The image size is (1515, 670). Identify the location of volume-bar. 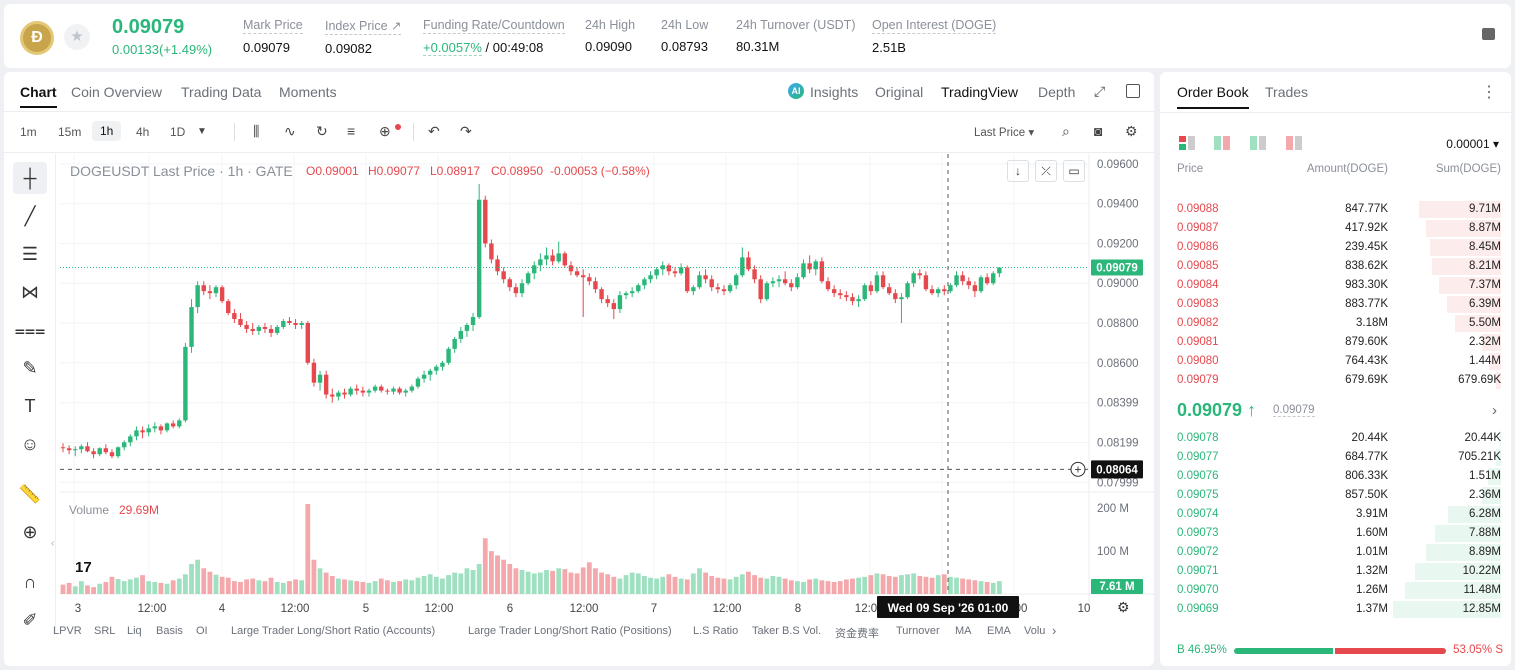
(302, 587).